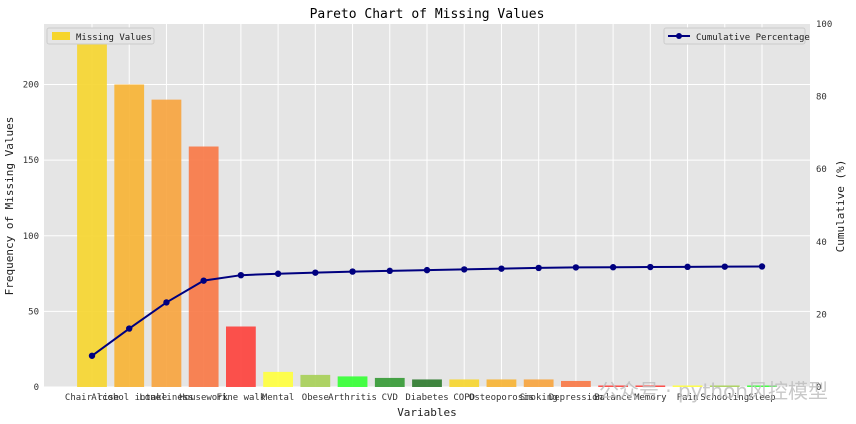  I want to click on y-tick-label: 200, so click(31, 86).